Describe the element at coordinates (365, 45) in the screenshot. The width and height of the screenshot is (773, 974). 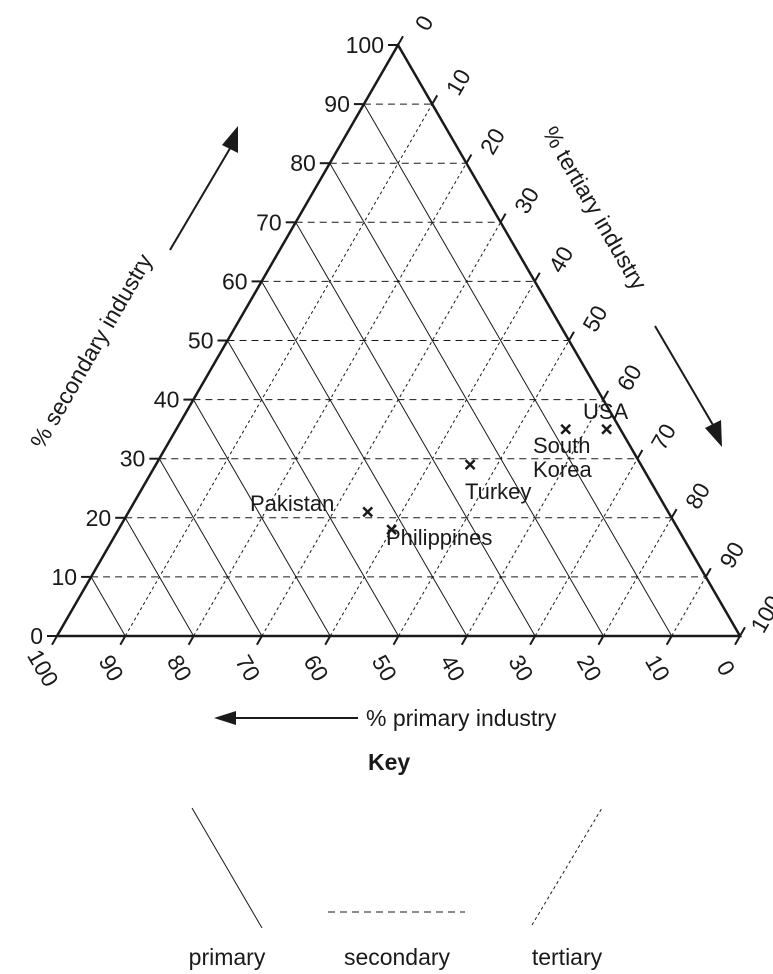
I see `tick-label-secondary: 100` at that location.